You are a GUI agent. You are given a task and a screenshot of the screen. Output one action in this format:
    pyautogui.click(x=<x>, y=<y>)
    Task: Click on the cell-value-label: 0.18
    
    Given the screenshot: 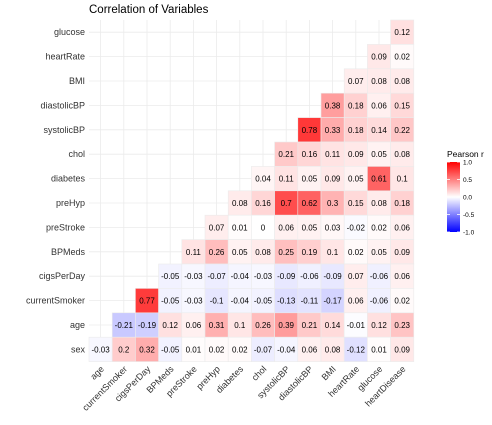 What is the action you would take?
    pyautogui.click(x=402, y=203)
    